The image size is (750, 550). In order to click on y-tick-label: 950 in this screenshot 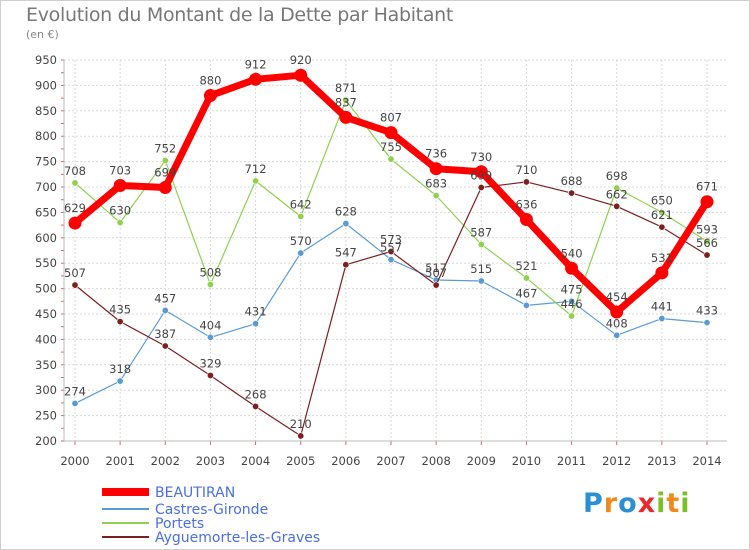, I will do `click(46, 60)`.